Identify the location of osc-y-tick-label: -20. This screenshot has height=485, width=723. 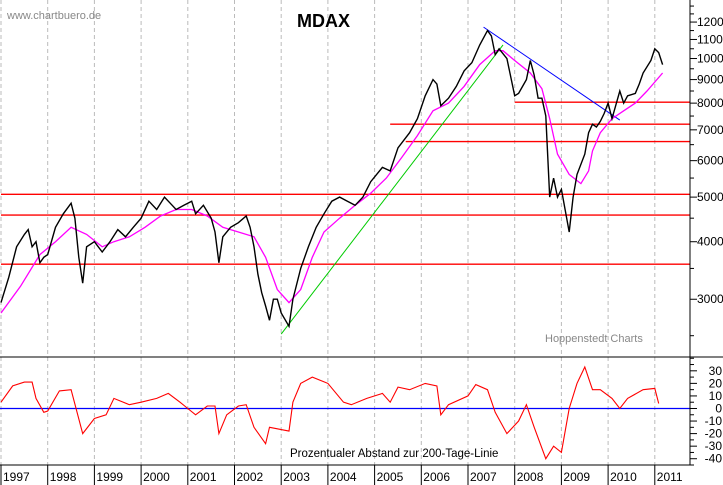
(714, 434).